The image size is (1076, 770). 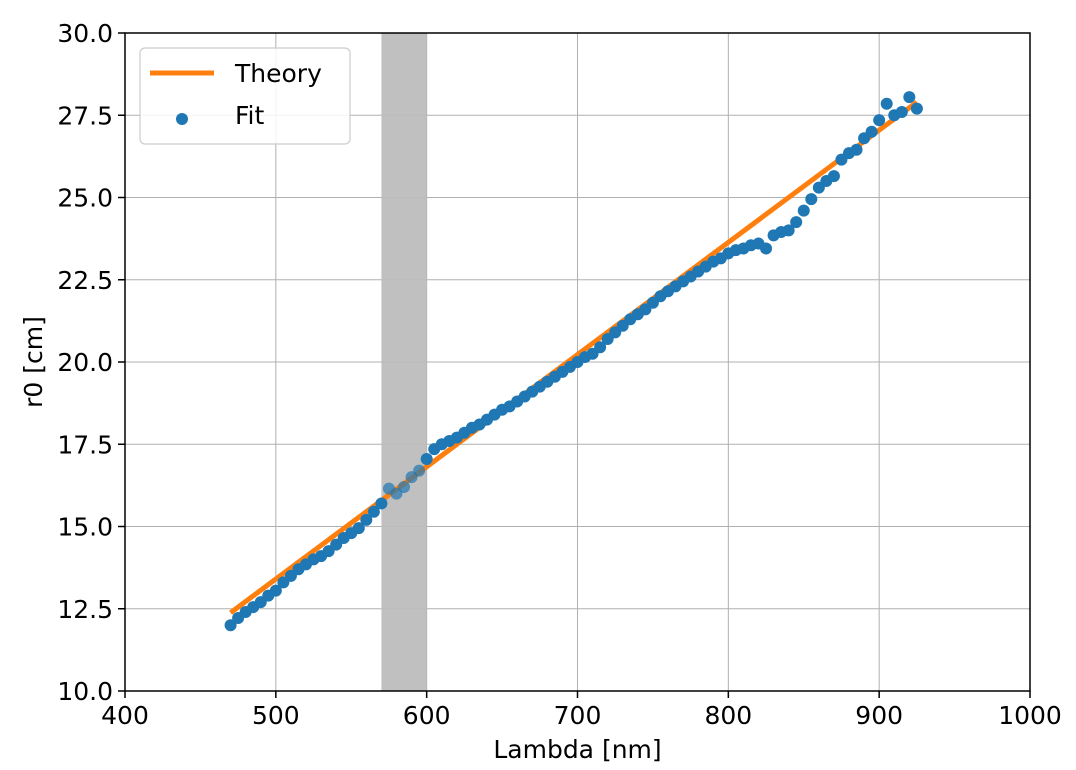 I want to click on y-tick-label: 25.0, so click(x=85, y=198).